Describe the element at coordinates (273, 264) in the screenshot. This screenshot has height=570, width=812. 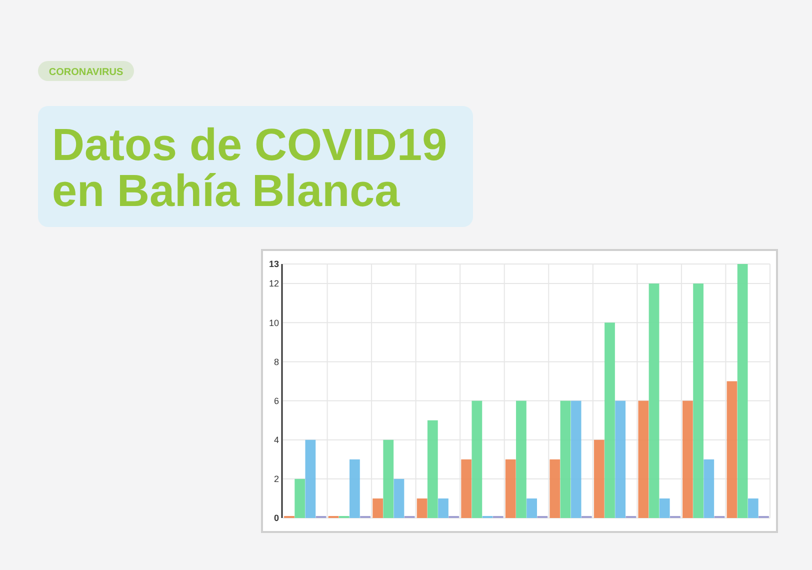
I see `y-tick-label: 13` at that location.